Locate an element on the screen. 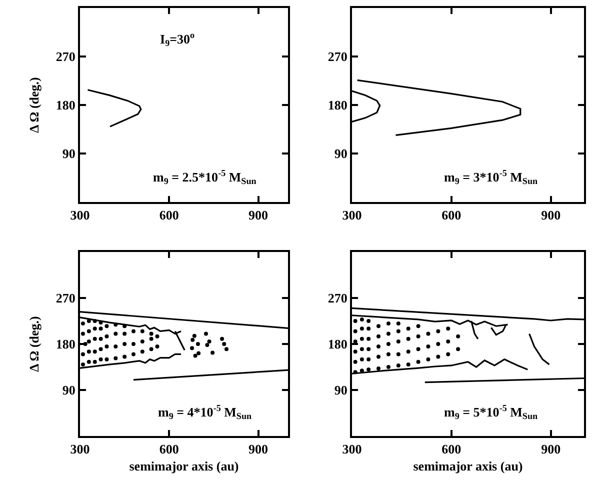  annotation: m$_{9}$ = 3*10$^{-5}$ M$_{Sun}$ is located at coordinates (491, 177).